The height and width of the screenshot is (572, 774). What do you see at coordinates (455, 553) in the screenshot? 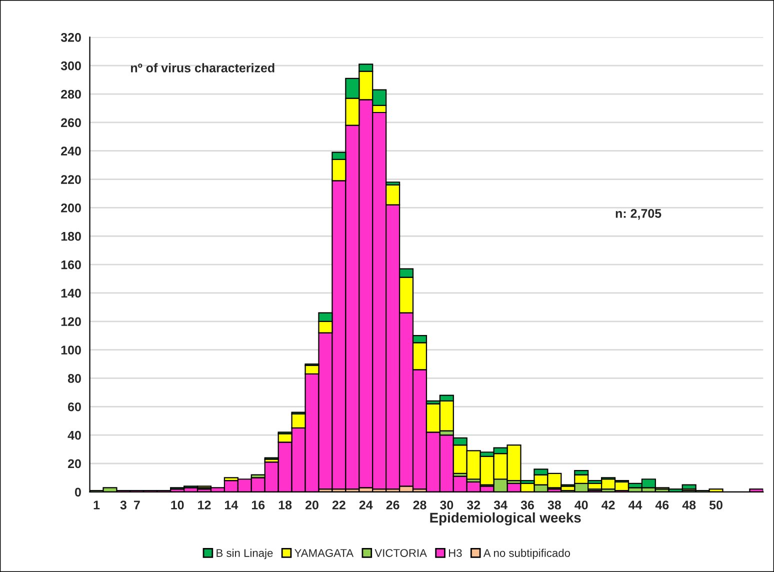
I see `legend-label: H3` at bounding box center [455, 553].